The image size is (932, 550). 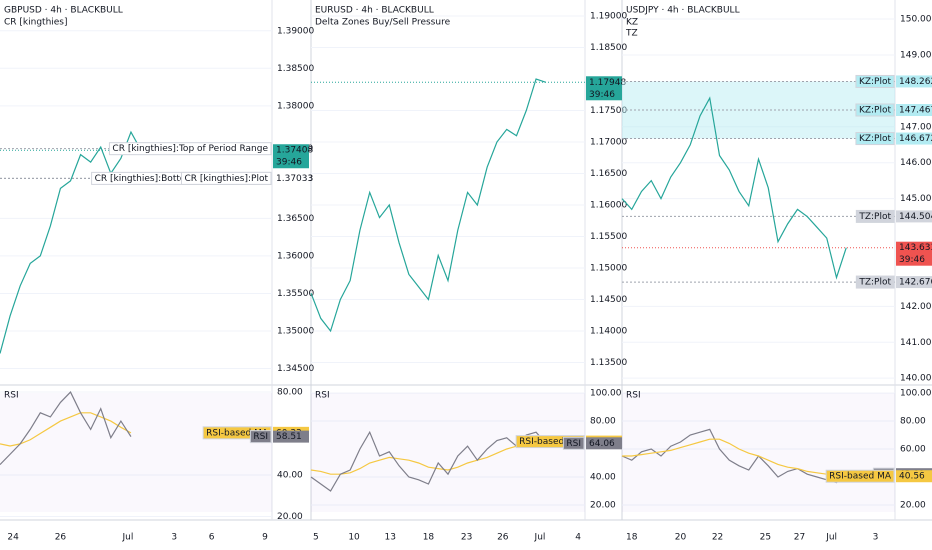 I want to click on price-line, so click(x=734, y=188).